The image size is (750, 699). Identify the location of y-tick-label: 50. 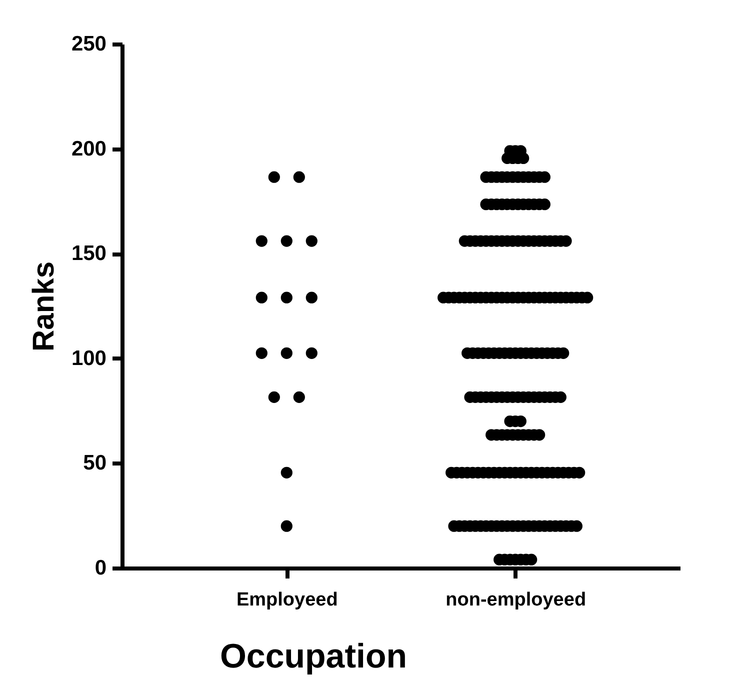
(94, 463).